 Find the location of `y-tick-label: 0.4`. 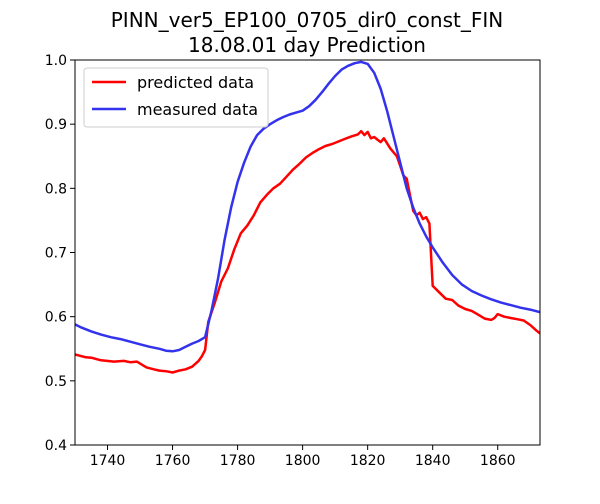

y-tick-label: 0.4 is located at coordinates (56, 446).